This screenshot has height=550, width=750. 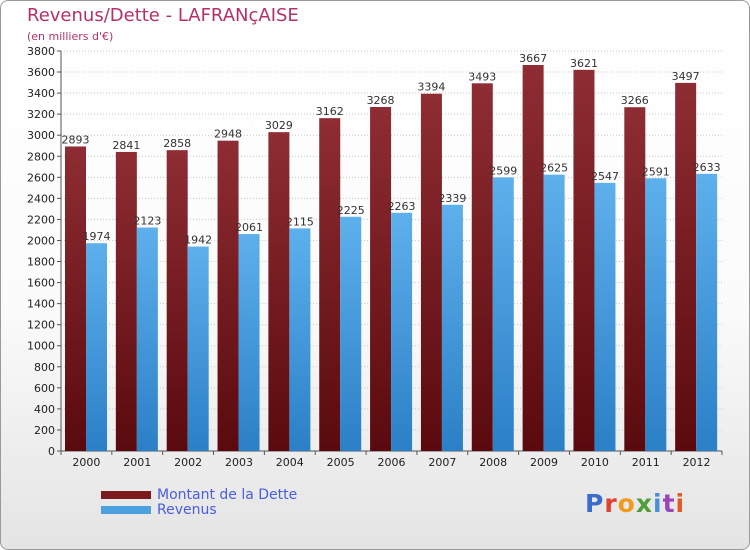 What do you see at coordinates (392, 462) in the screenshot?
I see `x-tick-label: 2006` at bounding box center [392, 462].